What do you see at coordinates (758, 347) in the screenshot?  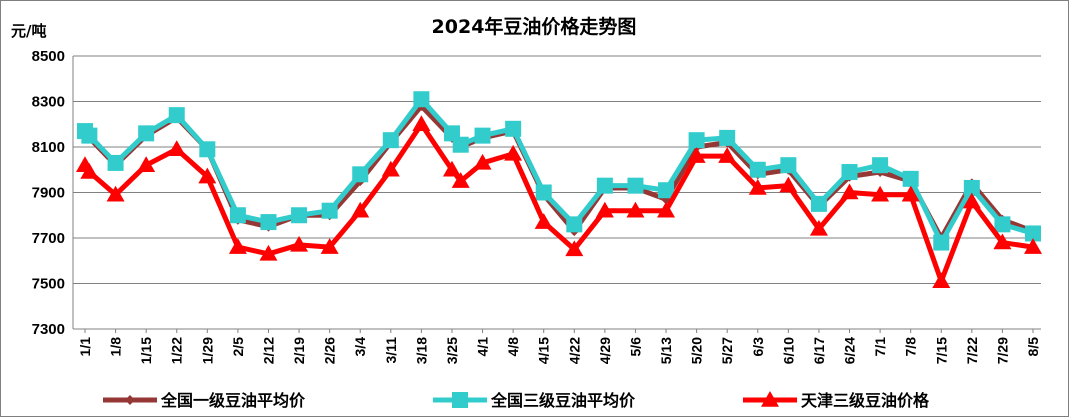 I see `x-tick-label: 6/3` at bounding box center [758, 347].